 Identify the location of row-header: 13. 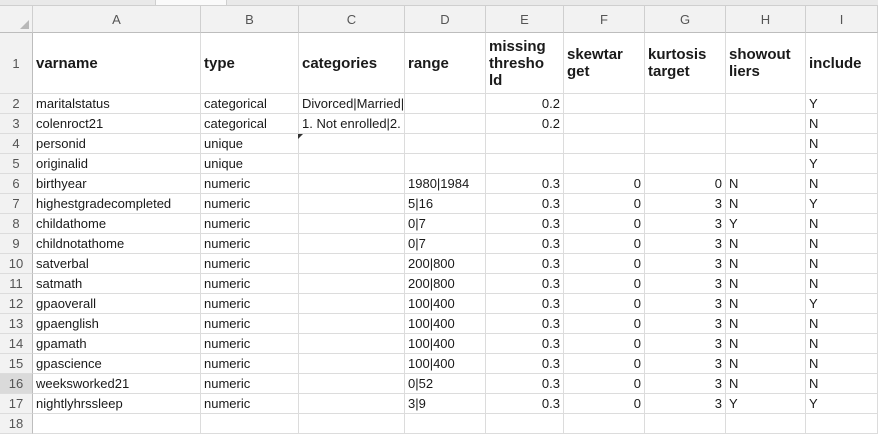
(16, 324).